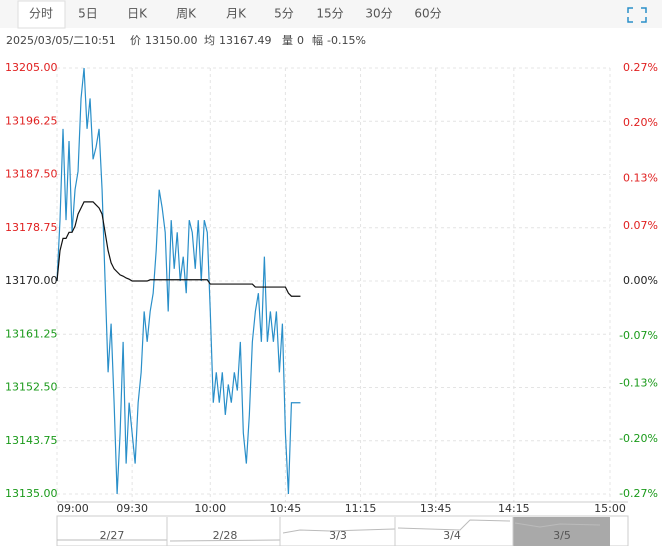 The image size is (662, 550). Describe the element at coordinates (31, 120) in the screenshot. I see `y-tick-label: 13196.25` at that location.